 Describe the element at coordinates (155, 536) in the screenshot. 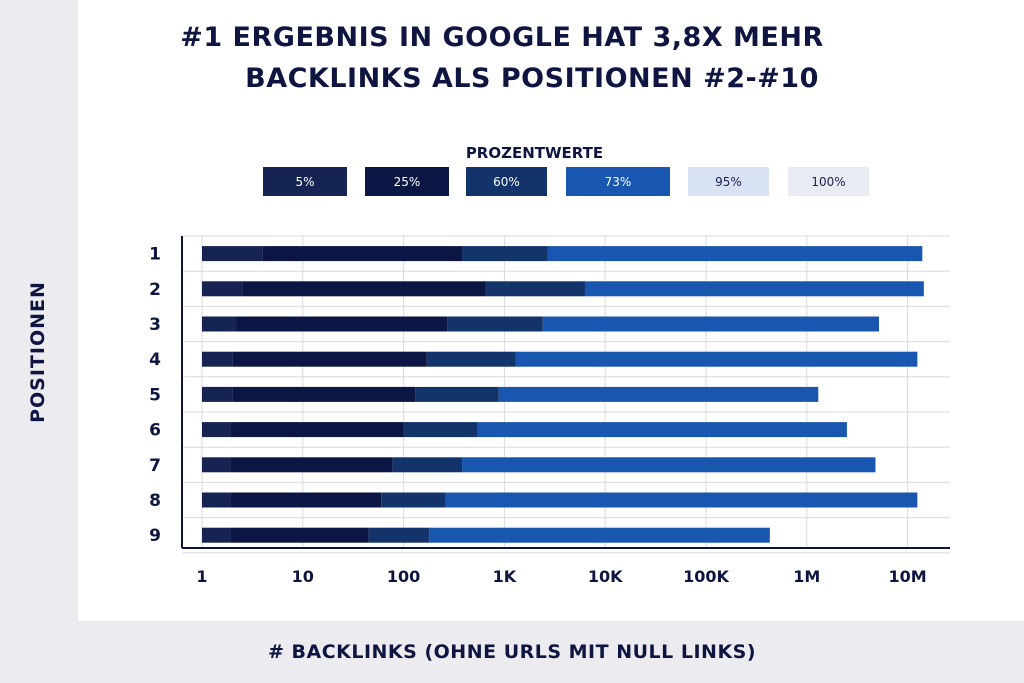

I see `y-tick-label: 9` at that location.